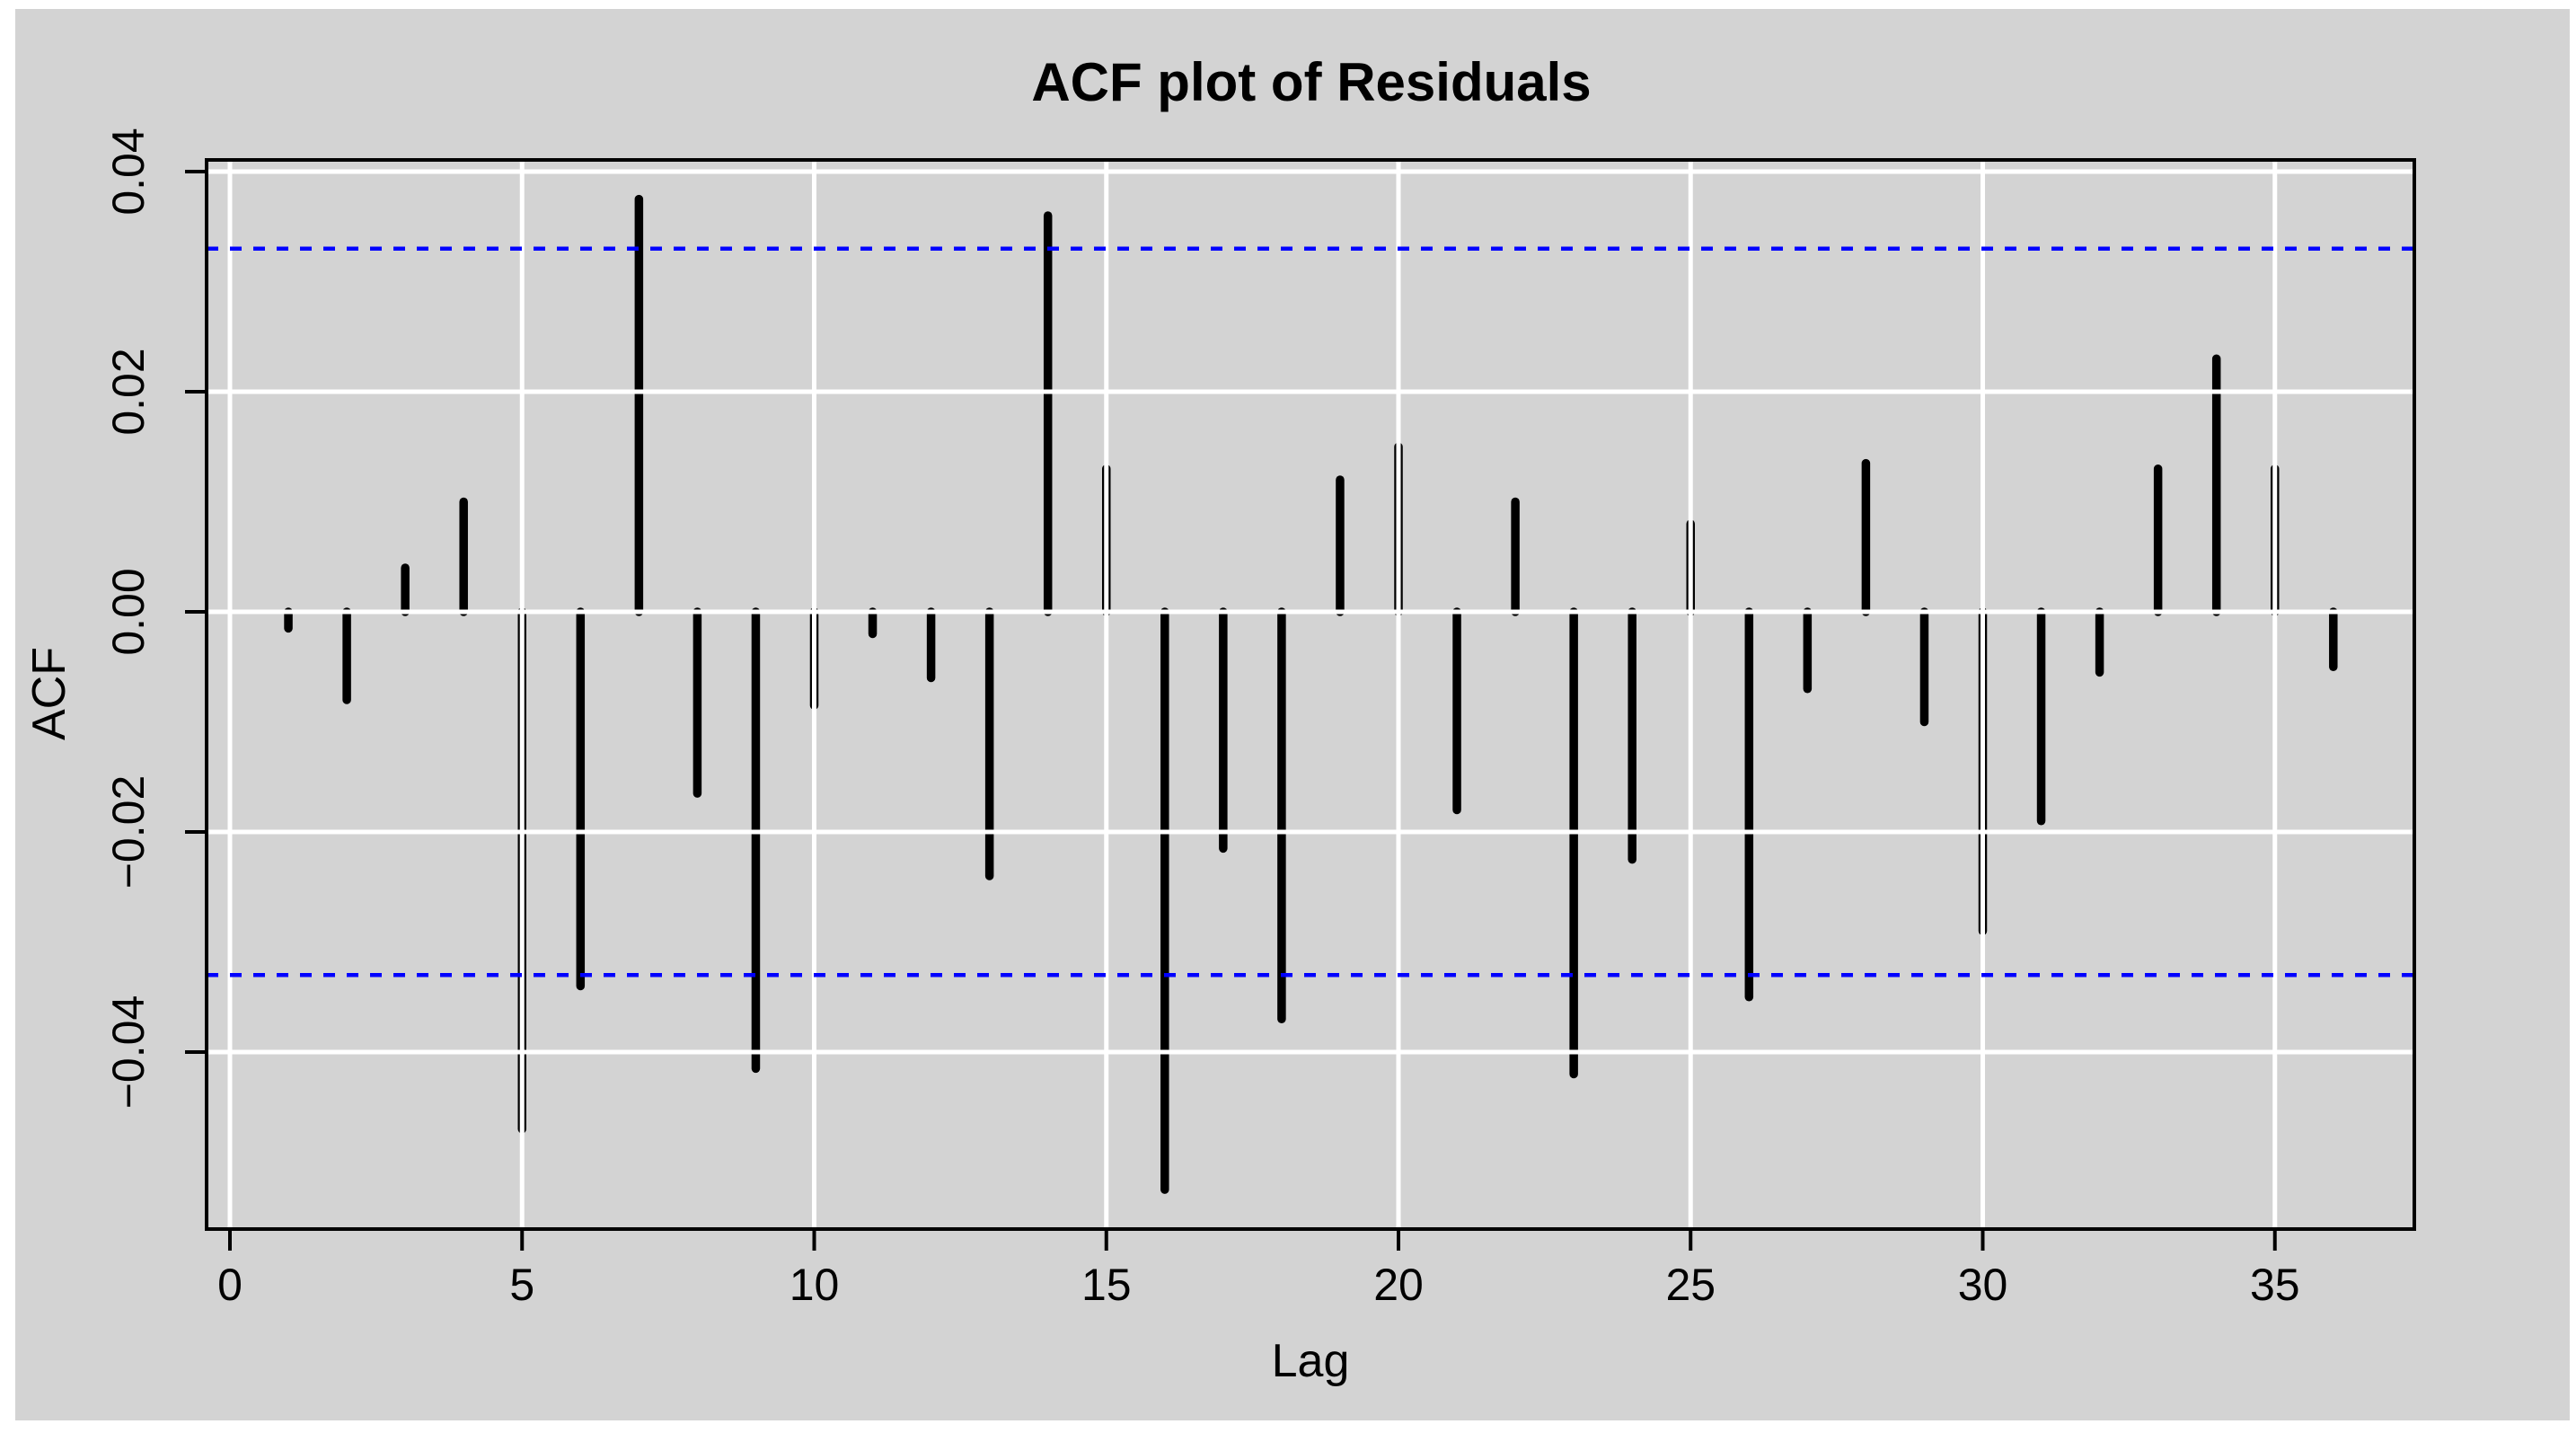 This screenshot has width=2576, height=1433. Describe the element at coordinates (128, 832) in the screenshot. I see `y-tick-label: −0.02` at that location.